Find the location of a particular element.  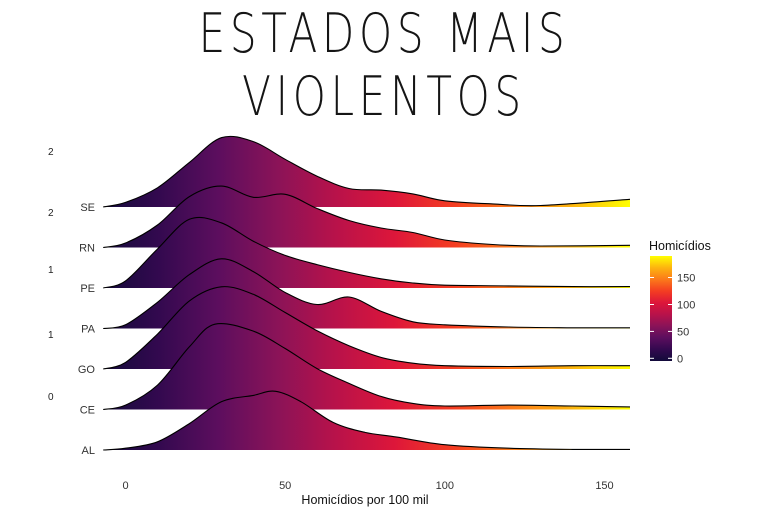

ridge-area-al is located at coordinates (366, 420).